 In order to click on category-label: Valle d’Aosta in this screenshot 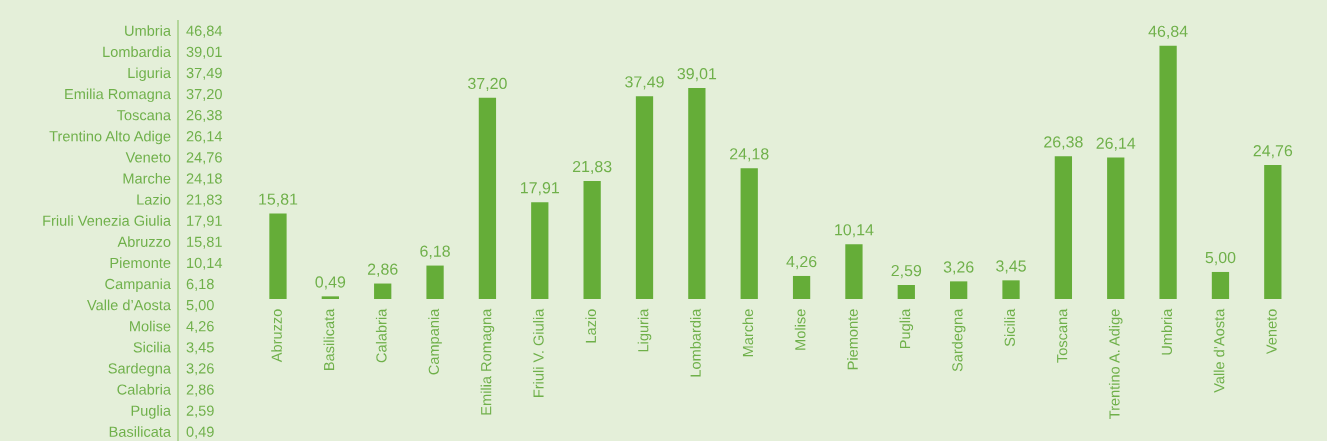, I will do `click(129, 305)`.